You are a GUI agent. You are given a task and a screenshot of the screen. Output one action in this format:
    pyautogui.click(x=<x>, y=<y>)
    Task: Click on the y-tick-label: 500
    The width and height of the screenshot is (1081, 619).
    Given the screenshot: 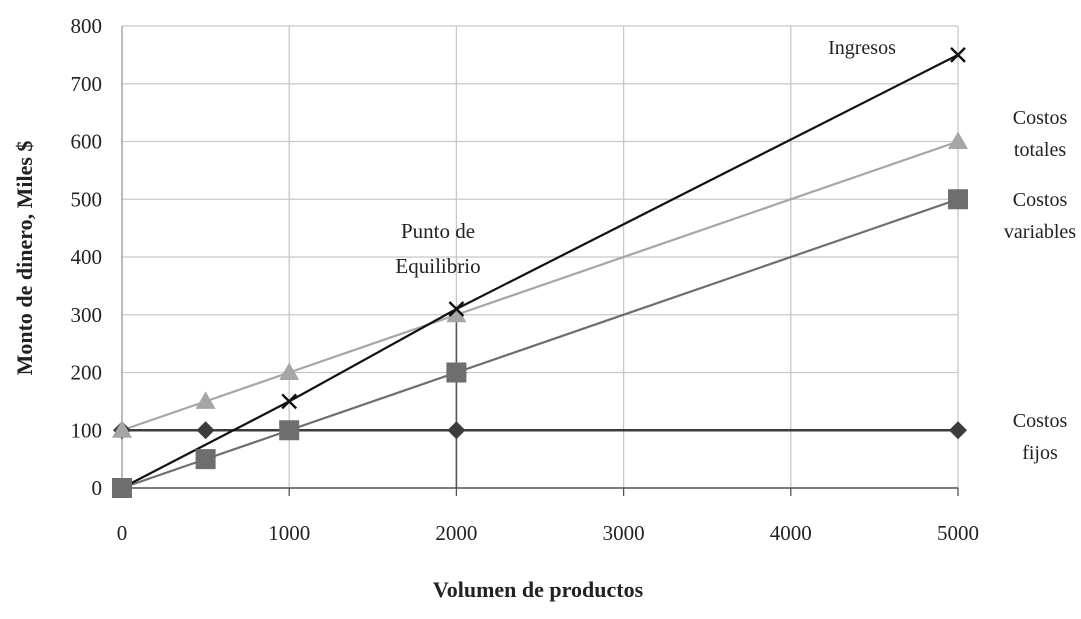 What is the action you would take?
    pyautogui.click(x=87, y=199)
    